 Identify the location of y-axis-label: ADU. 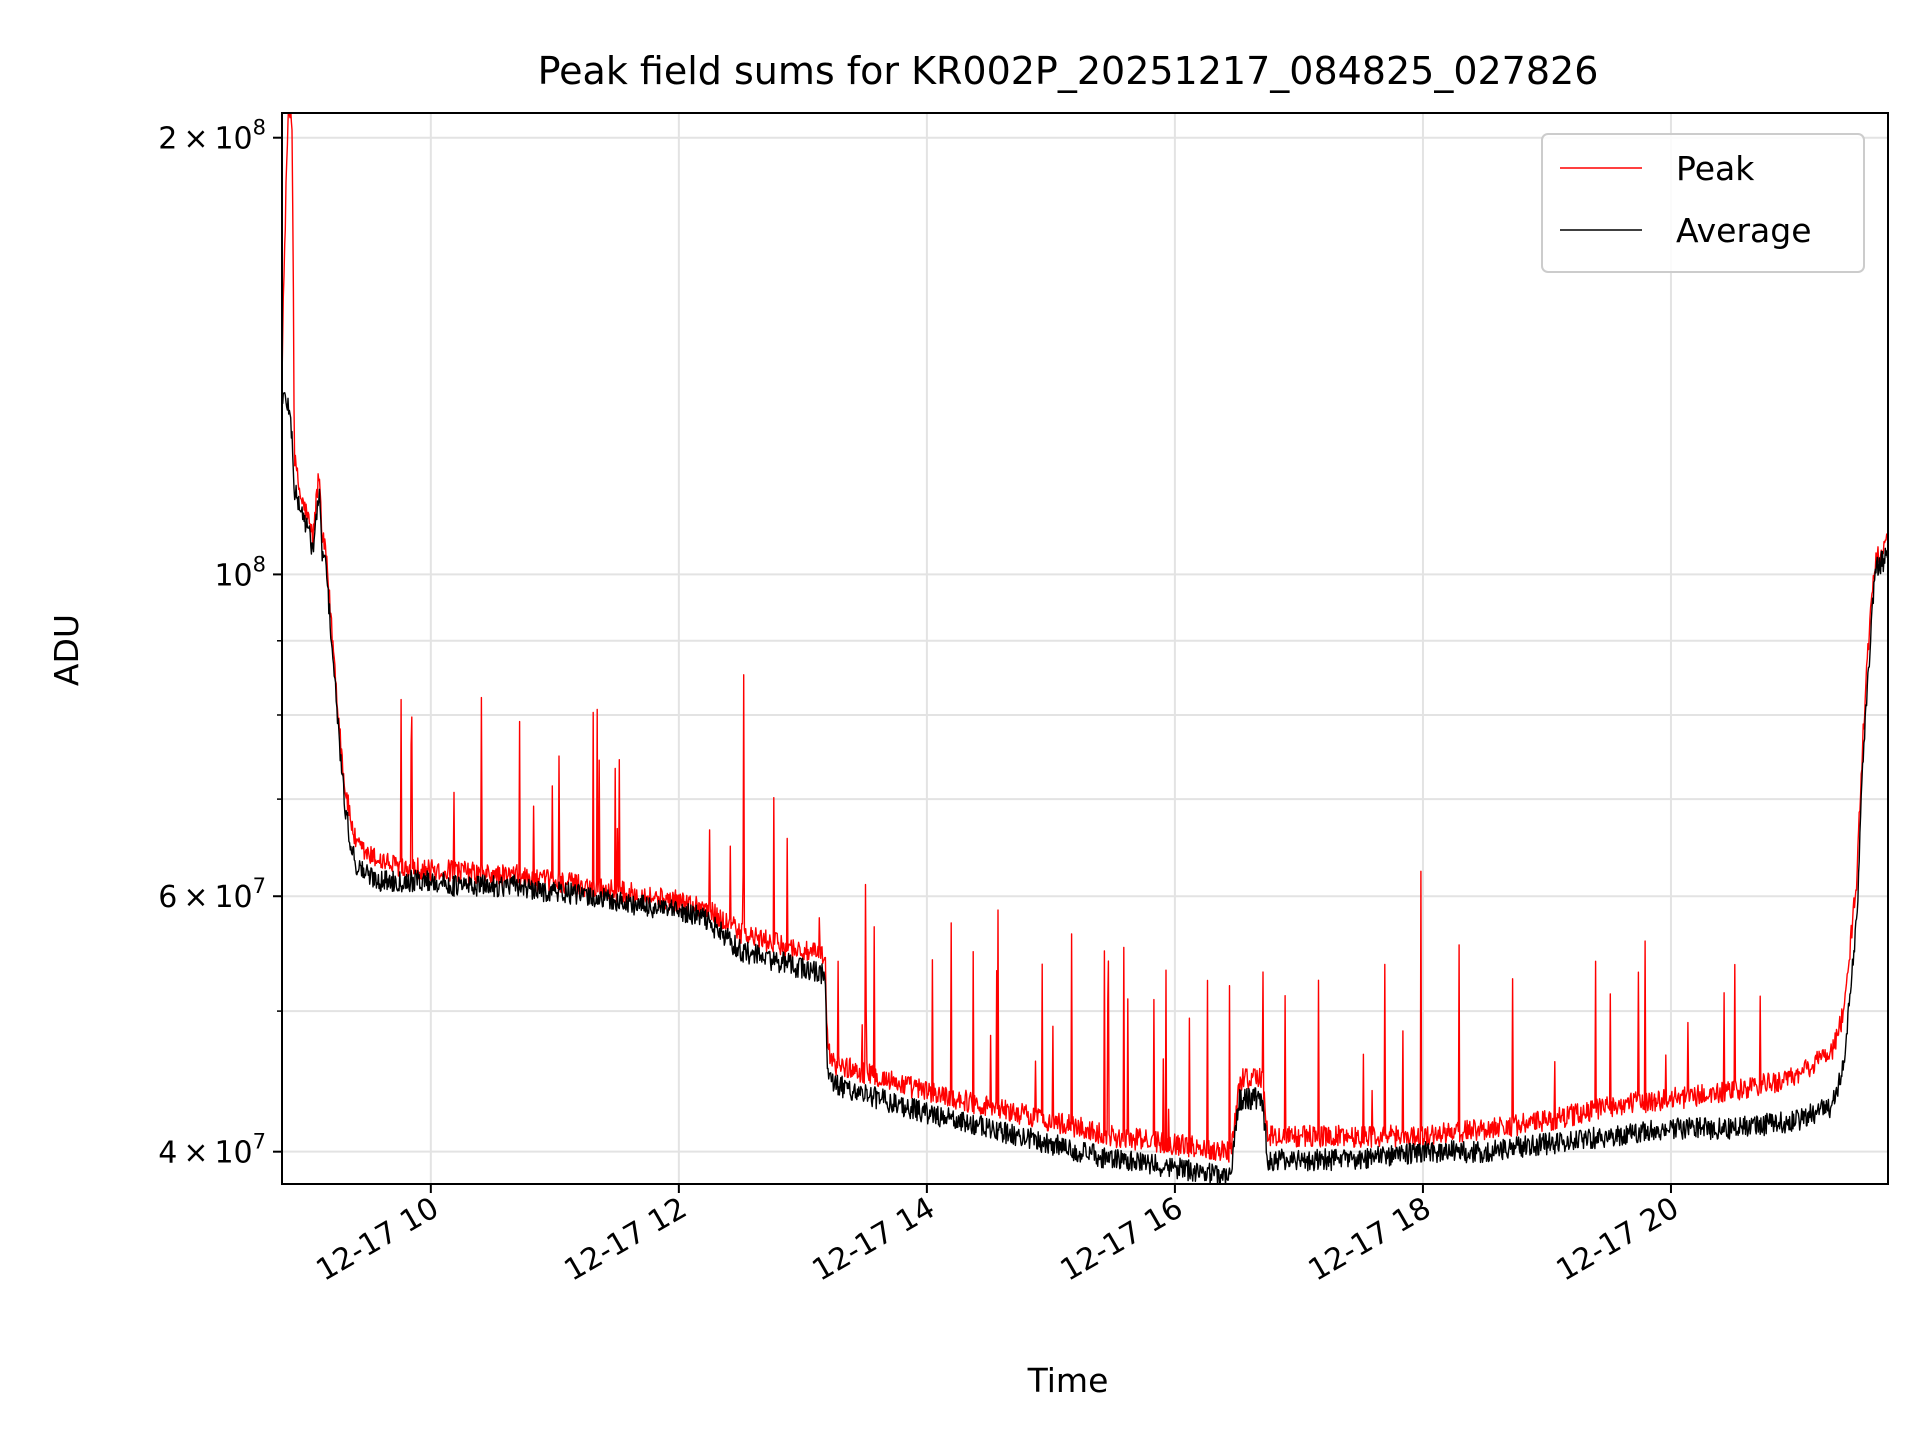
(66, 650).